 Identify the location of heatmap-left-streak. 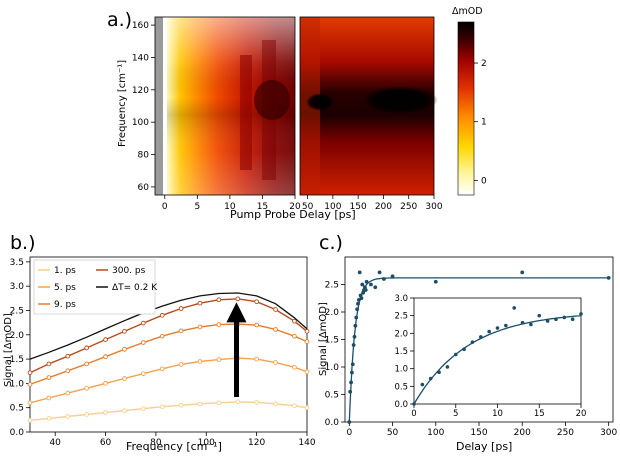
(246, 112).